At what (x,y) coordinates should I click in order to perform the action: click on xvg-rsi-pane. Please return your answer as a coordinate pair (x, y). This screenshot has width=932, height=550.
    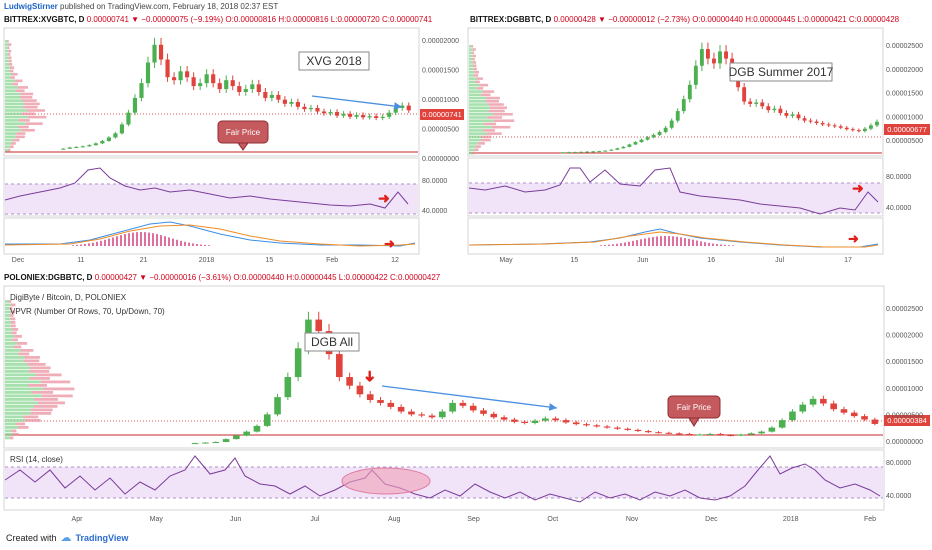
    Looking at the image, I should click on (211, 187).